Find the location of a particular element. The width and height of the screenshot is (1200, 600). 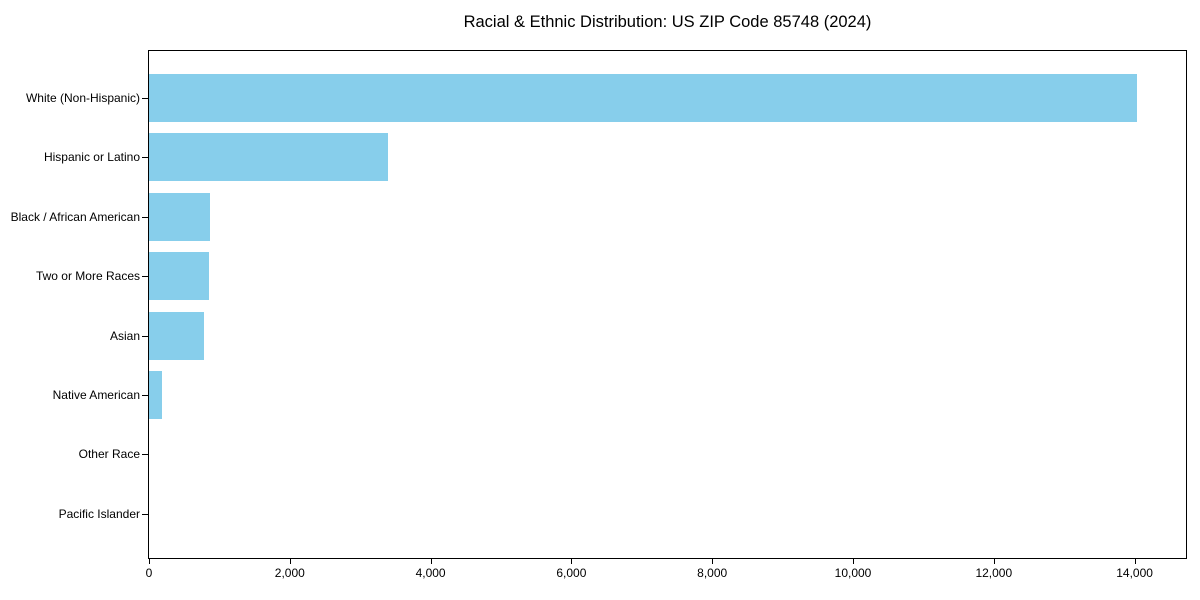

y-label-two-or-more-races: Two or More Races is located at coordinates (87, 276).